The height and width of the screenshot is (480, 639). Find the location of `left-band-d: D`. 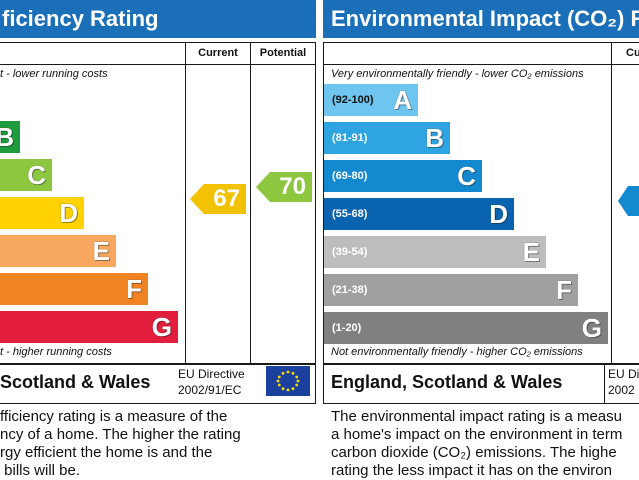

left-band-d: D is located at coordinates (42, 213).